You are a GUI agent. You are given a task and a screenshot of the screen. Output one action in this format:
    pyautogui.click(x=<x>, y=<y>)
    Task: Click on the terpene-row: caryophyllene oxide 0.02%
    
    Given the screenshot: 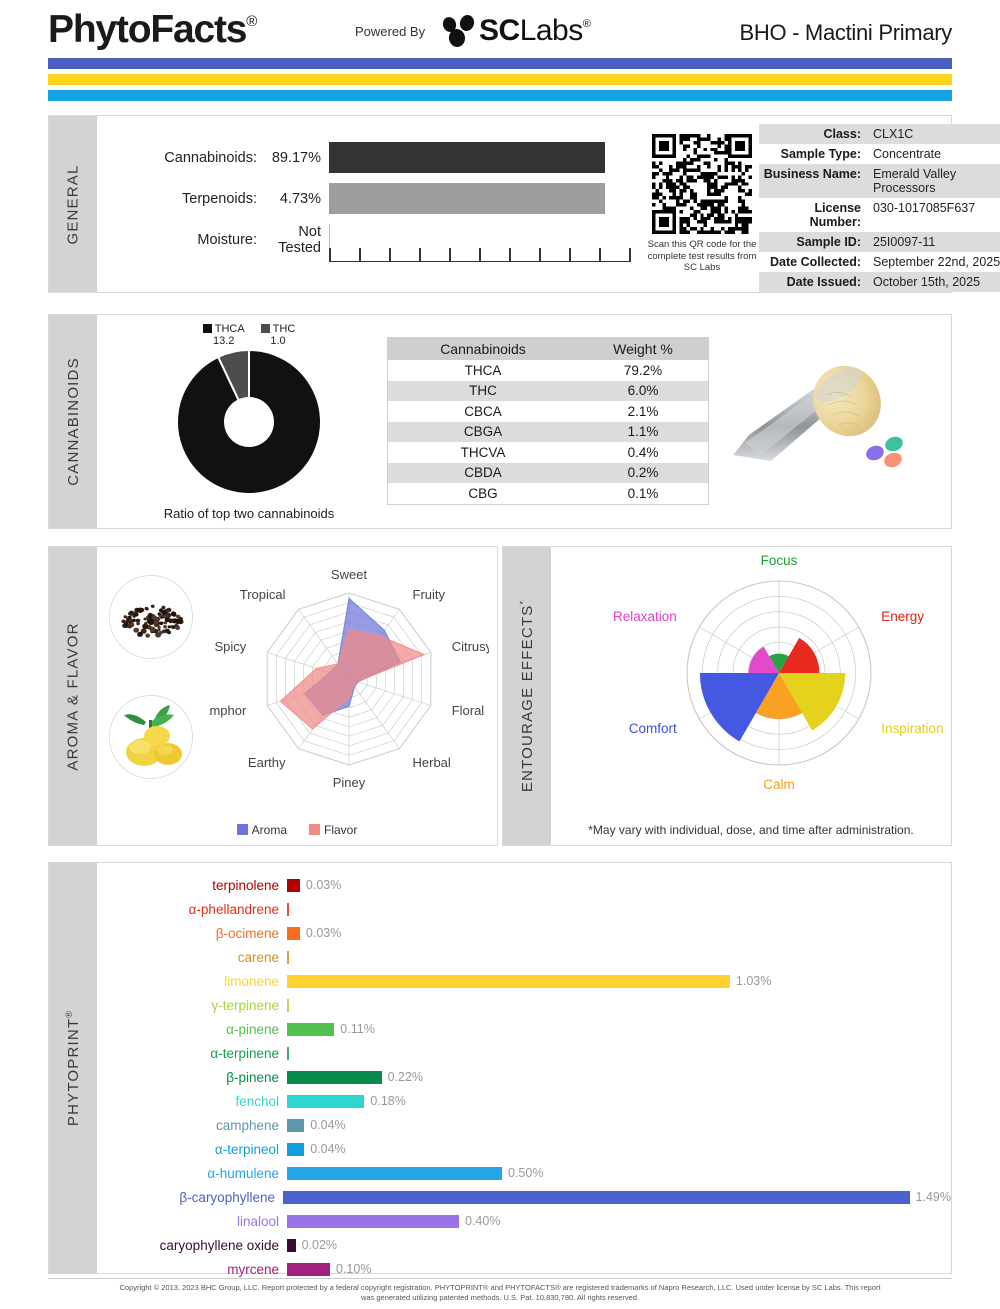 What is the action you would take?
    pyautogui.click(x=524, y=1245)
    